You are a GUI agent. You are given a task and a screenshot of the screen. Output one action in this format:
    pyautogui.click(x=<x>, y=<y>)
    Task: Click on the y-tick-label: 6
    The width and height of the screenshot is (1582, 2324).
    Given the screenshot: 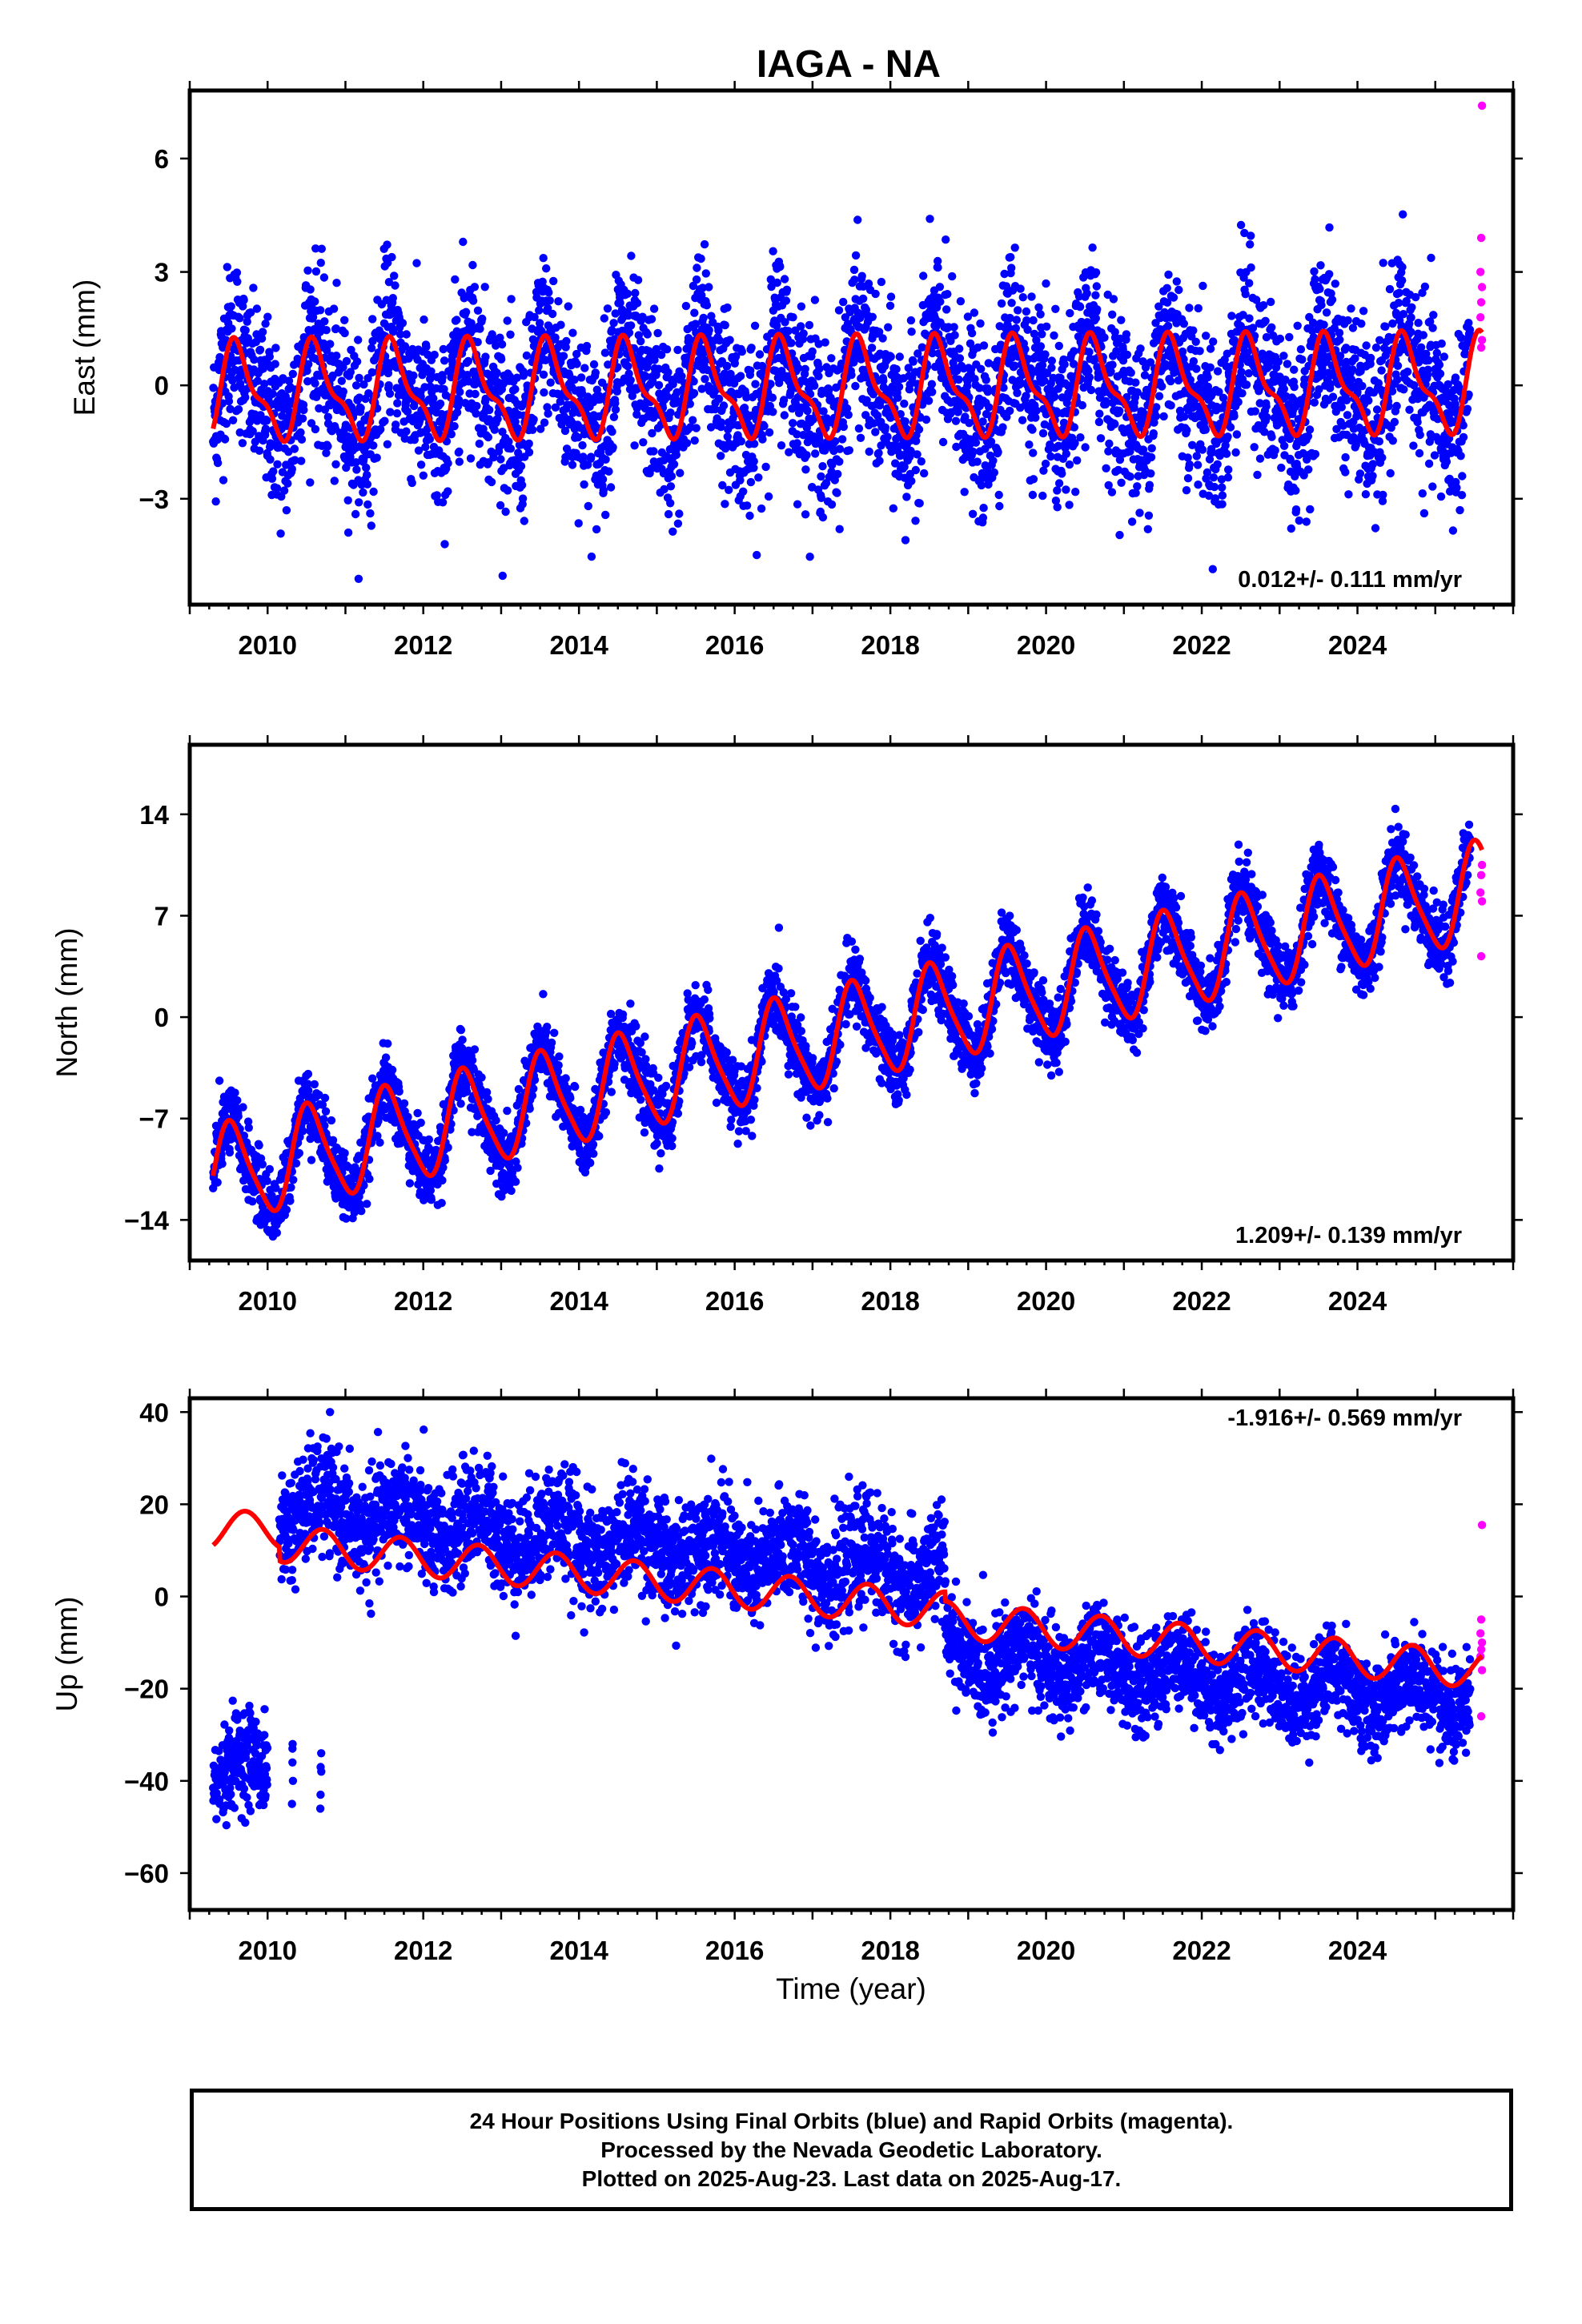 What is the action you would take?
    pyautogui.click(x=162, y=159)
    